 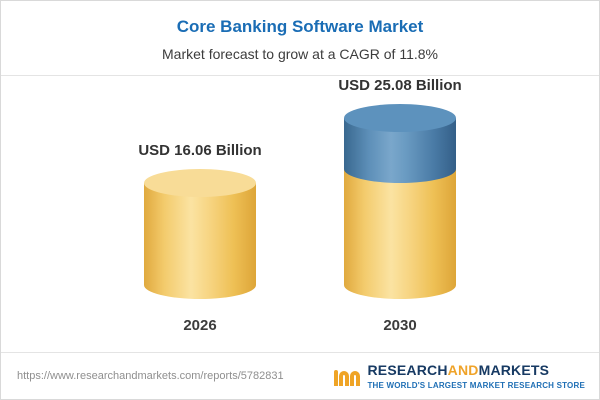 I want to click on chart-column-2026: USD 16.06 Billion 2026, so click(x=200, y=238).